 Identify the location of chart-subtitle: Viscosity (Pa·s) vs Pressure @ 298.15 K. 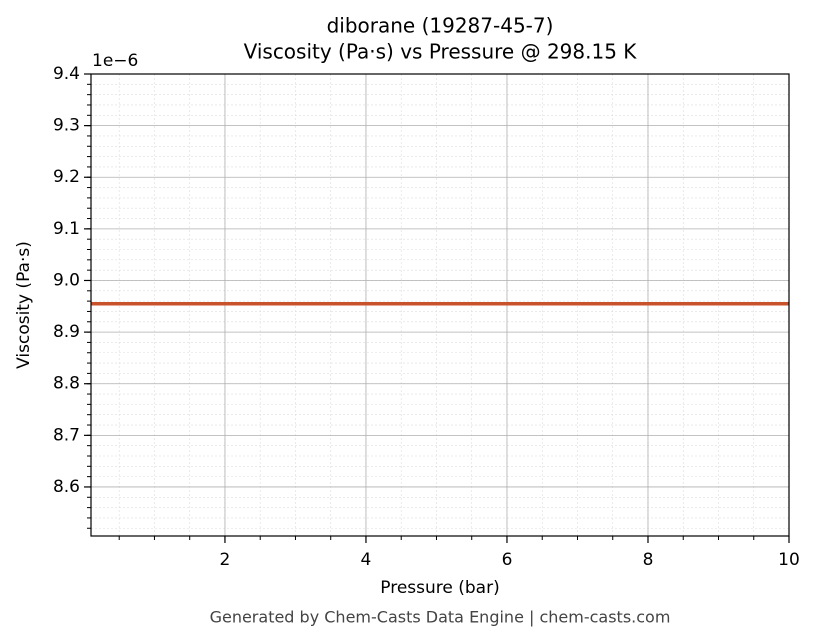
(441, 52).